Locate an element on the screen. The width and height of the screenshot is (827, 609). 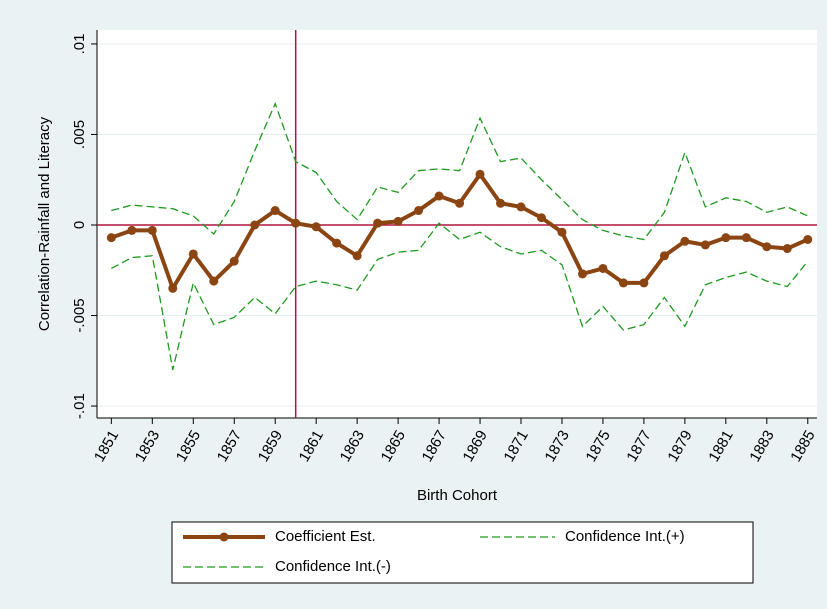
legend-label: Confidence Int.(-) is located at coordinates (333, 566).